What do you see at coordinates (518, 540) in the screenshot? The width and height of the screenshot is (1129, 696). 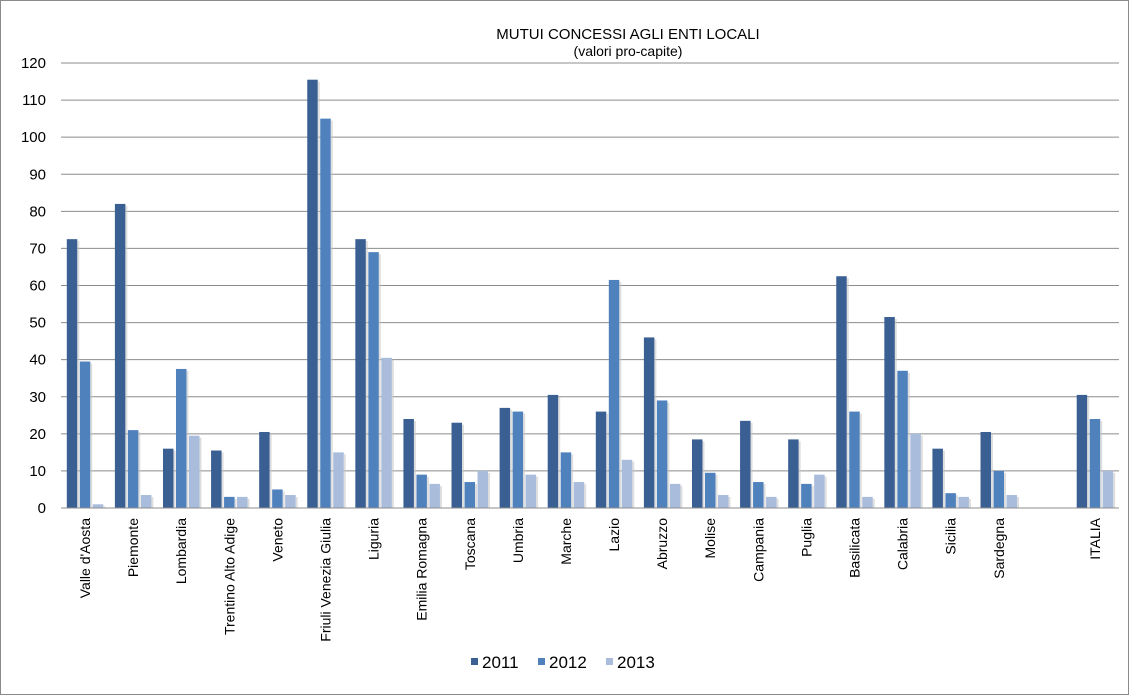 I see `x-tick-label: Umbria` at bounding box center [518, 540].